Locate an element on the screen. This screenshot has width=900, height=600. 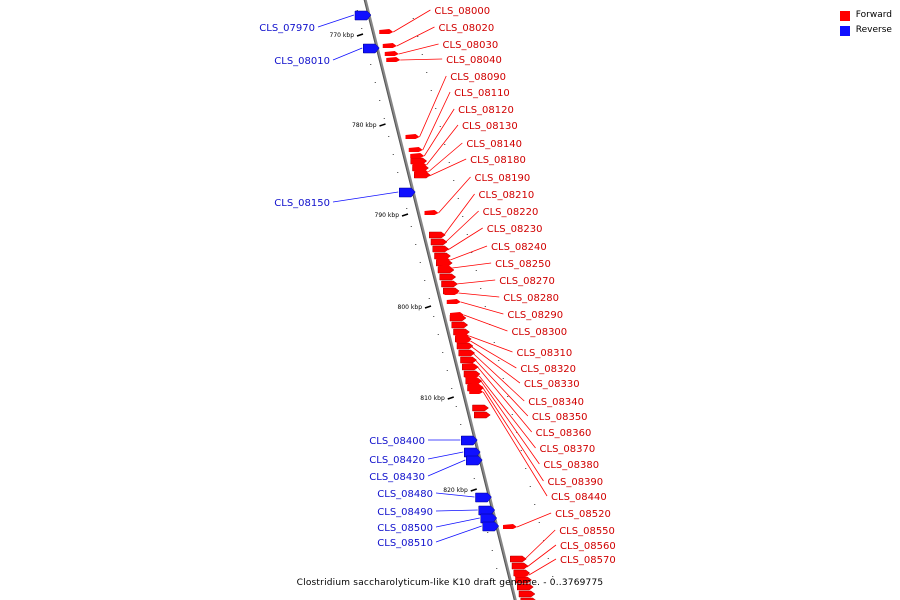
forward-gene-label: CLS_08560 is located at coordinates (588, 546).